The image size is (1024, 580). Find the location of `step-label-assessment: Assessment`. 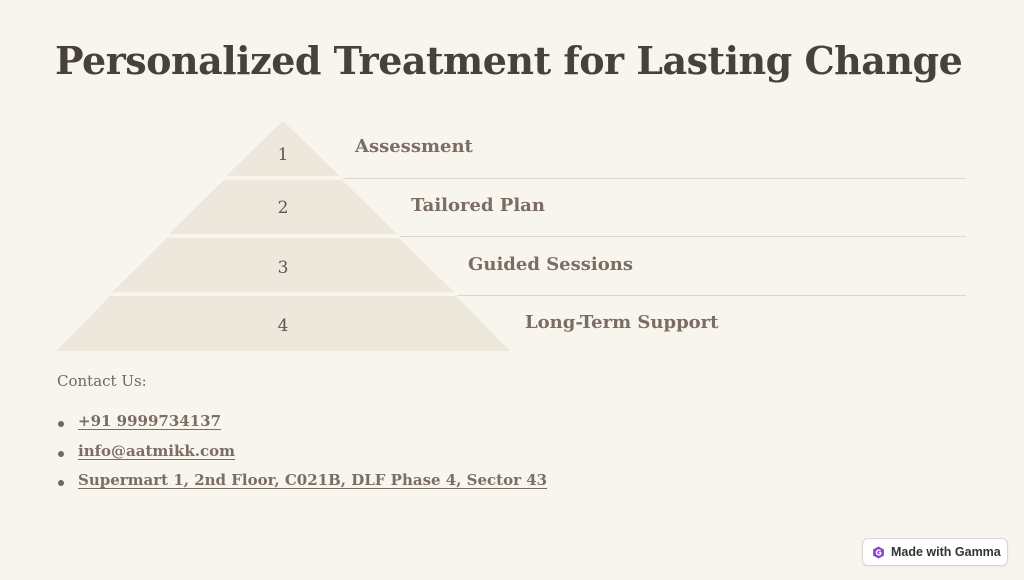

step-label-assessment: Assessment is located at coordinates (414, 146).